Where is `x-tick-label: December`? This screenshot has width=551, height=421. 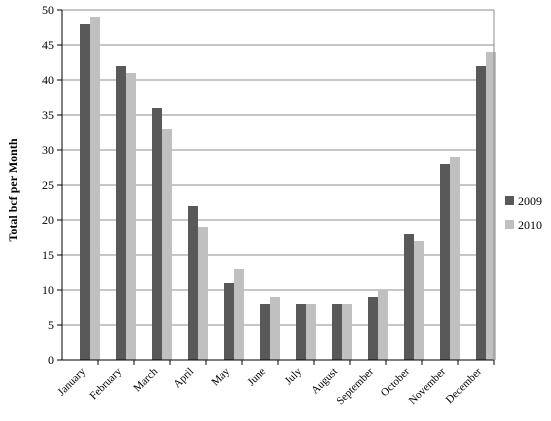
x-tick-label: December is located at coordinates (464, 385).